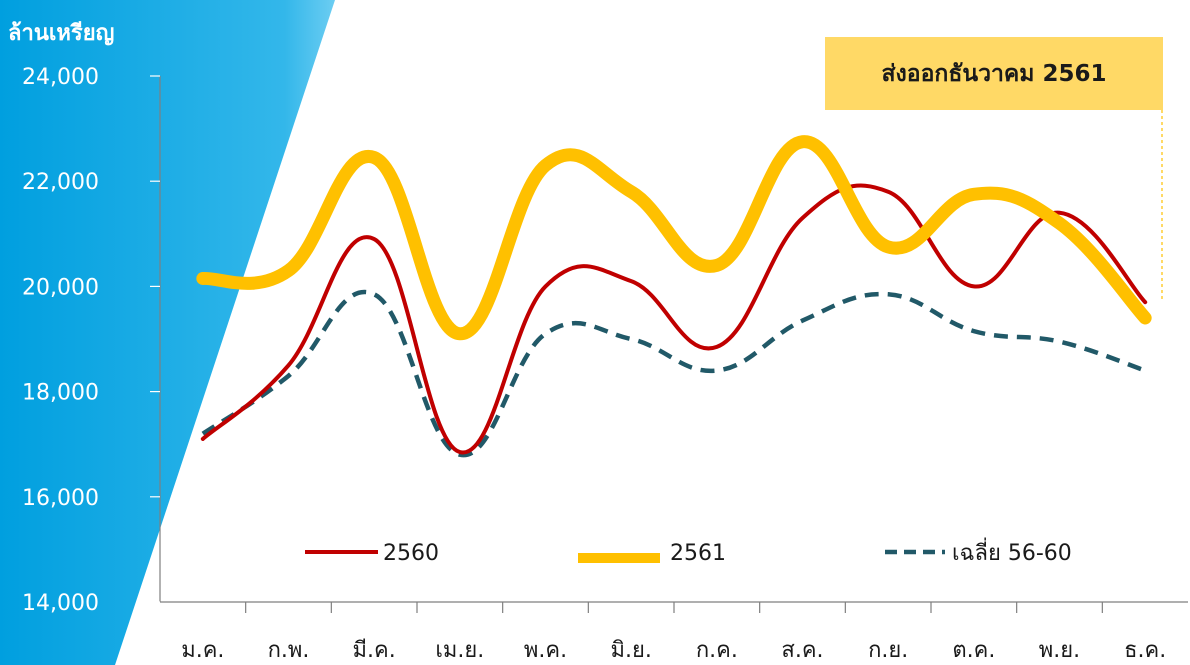 This screenshot has height=665, width=1190. What do you see at coordinates (60, 77) in the screenshot?
I see `y-tick-label: 24,000` at bounding box center [60, 77].